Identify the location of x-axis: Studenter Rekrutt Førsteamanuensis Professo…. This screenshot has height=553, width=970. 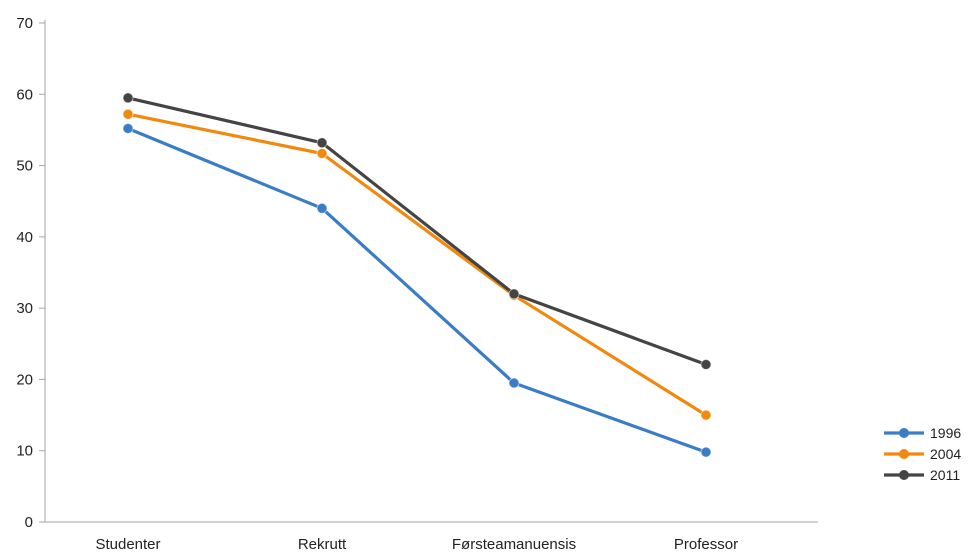
(431, 537).